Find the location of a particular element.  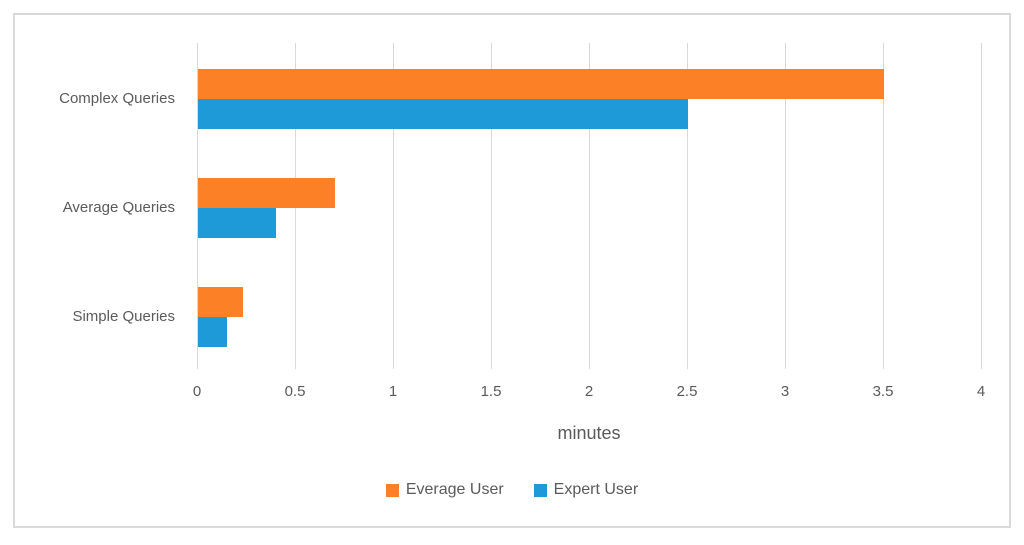

legend-item: Everage User is located at coordinates (444, 490).